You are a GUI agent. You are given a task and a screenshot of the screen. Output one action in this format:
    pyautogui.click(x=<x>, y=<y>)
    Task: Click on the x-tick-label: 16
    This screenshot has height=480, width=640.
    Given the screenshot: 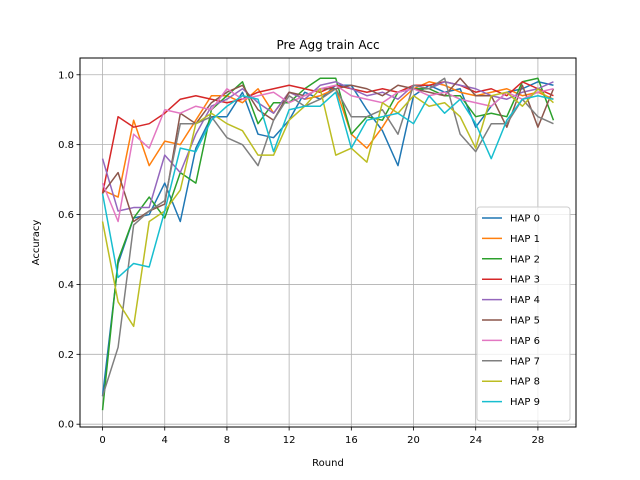 What is the action you would take?
    pyautogui.click(x=351, y=440)
    